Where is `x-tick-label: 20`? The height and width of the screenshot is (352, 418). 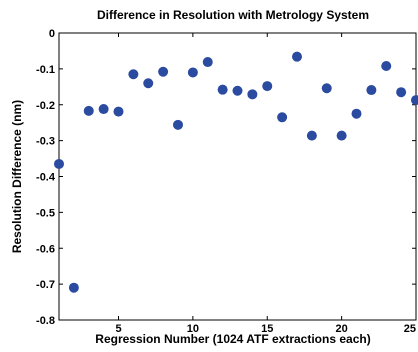
x-tick-label: 20 is located at coordinates (342, 329).